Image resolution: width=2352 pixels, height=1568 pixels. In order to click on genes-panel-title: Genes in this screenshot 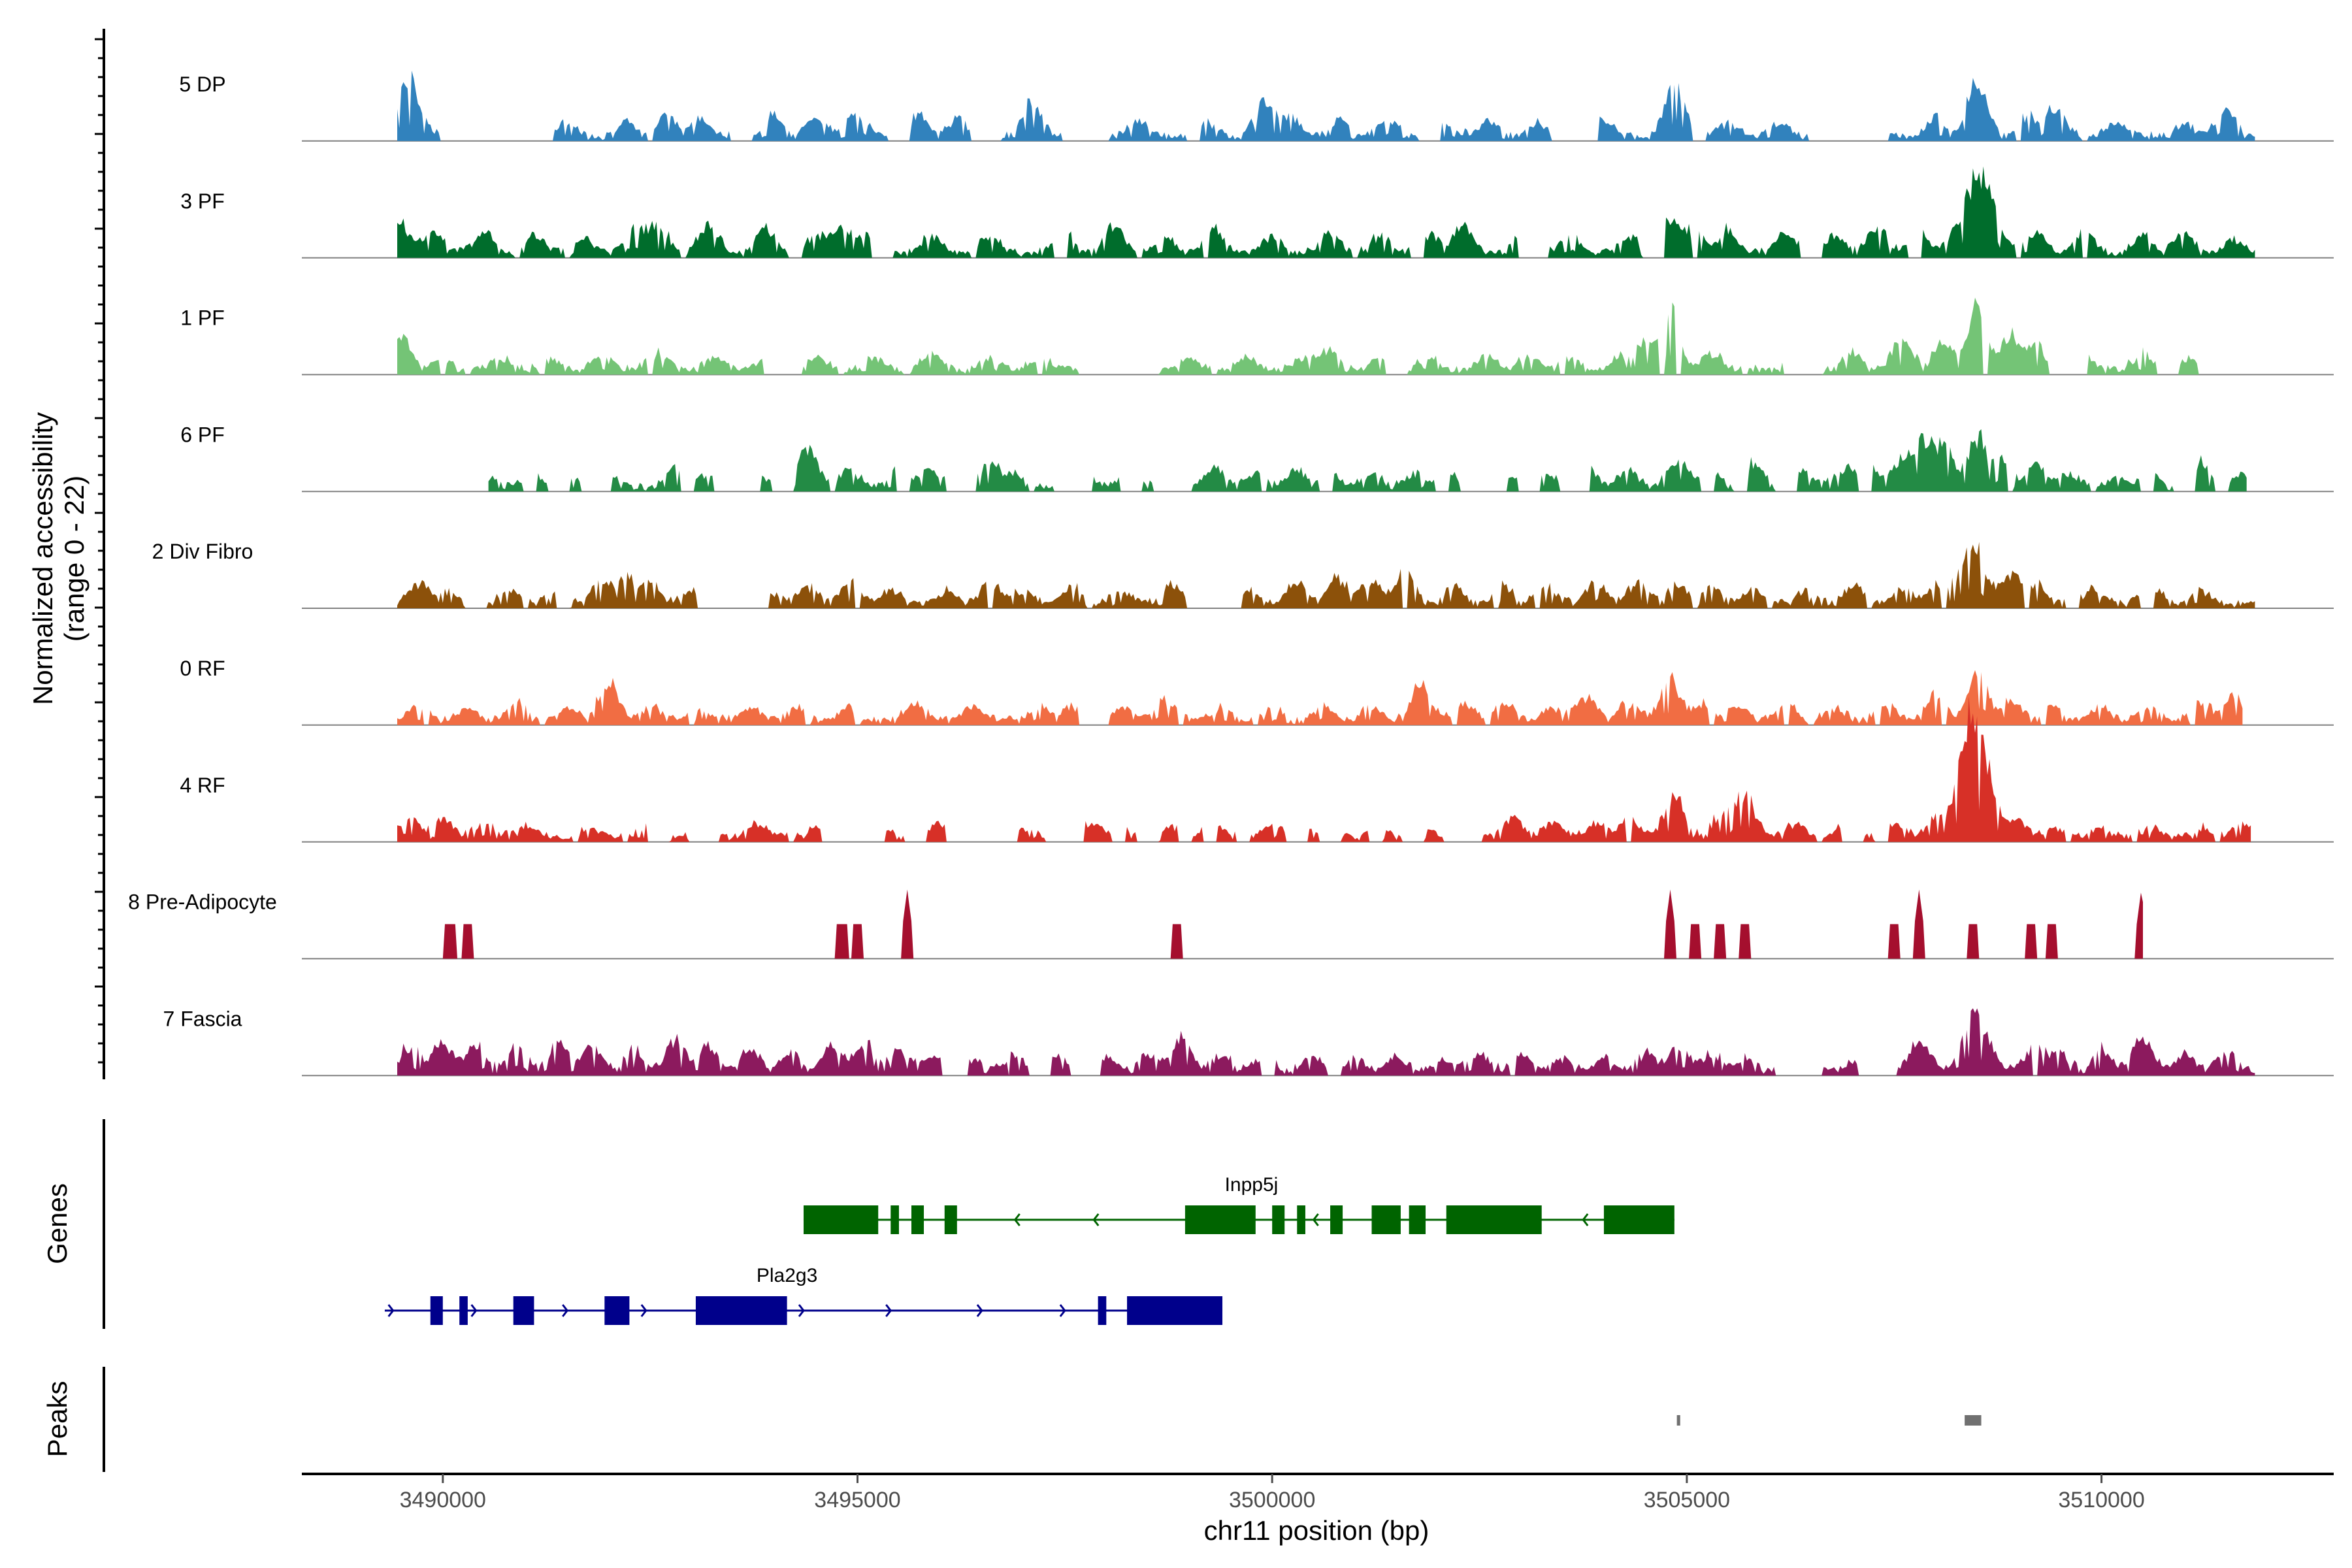, I will do `click(57, 1223)`.